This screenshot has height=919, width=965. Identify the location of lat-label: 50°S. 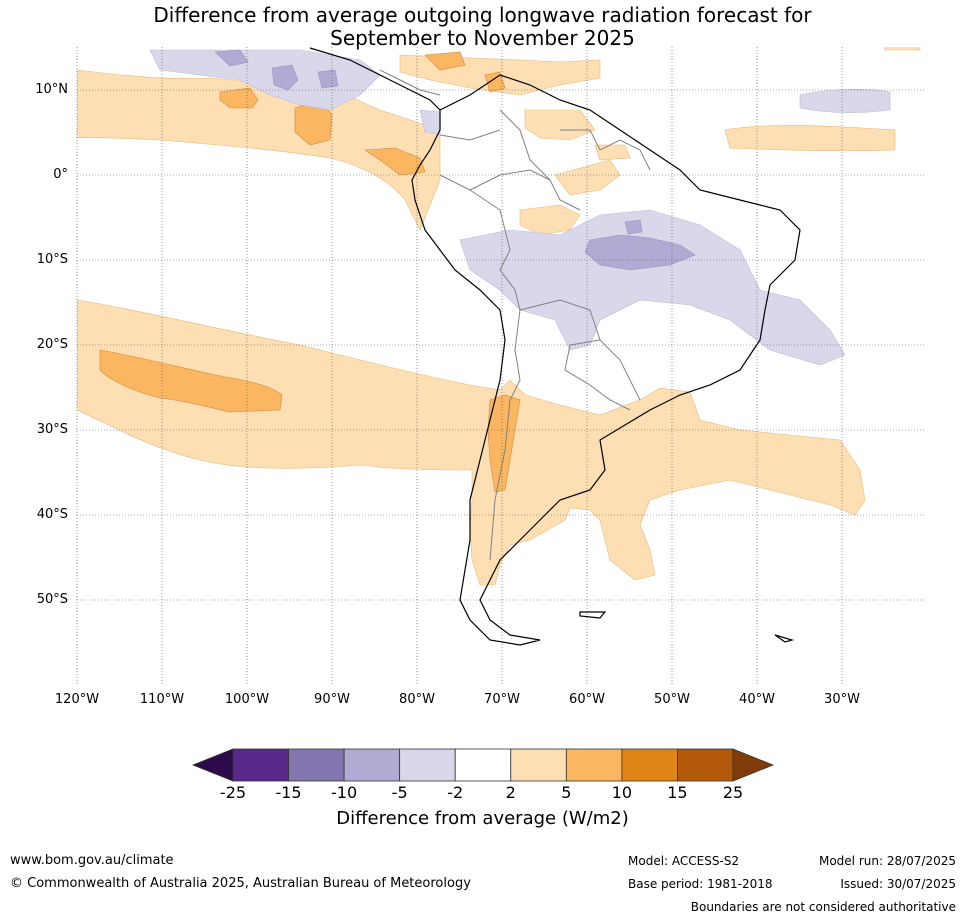
(52, 599).